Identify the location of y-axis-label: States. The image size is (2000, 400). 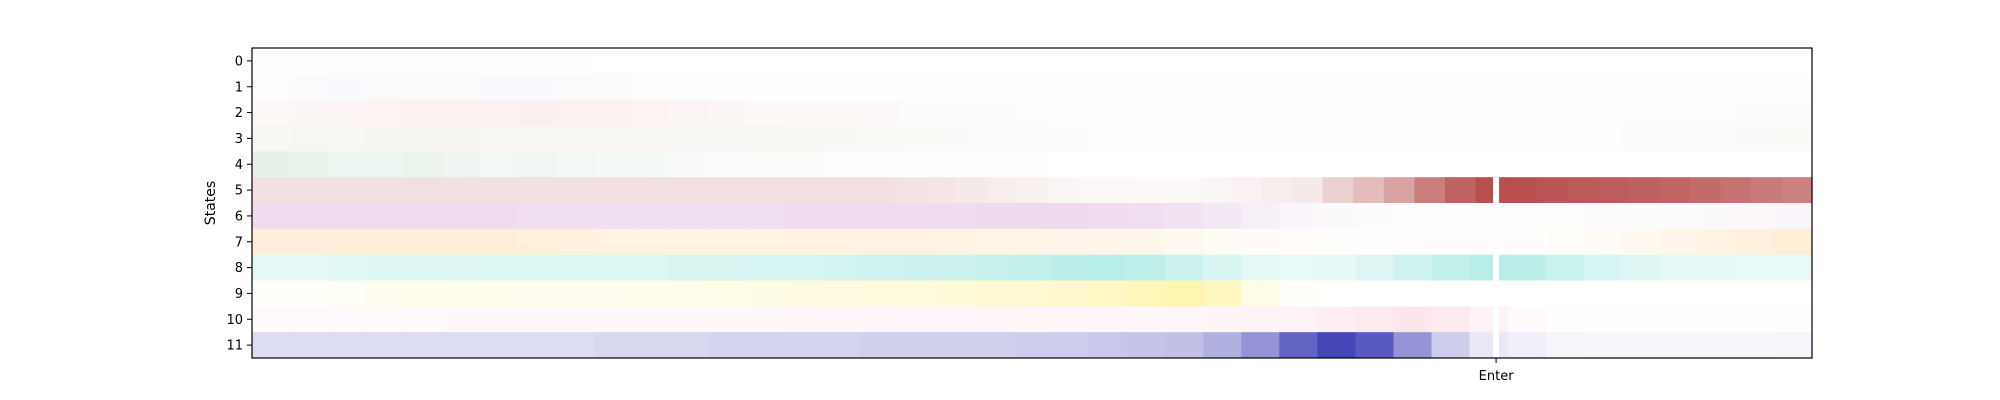
(211, 203).